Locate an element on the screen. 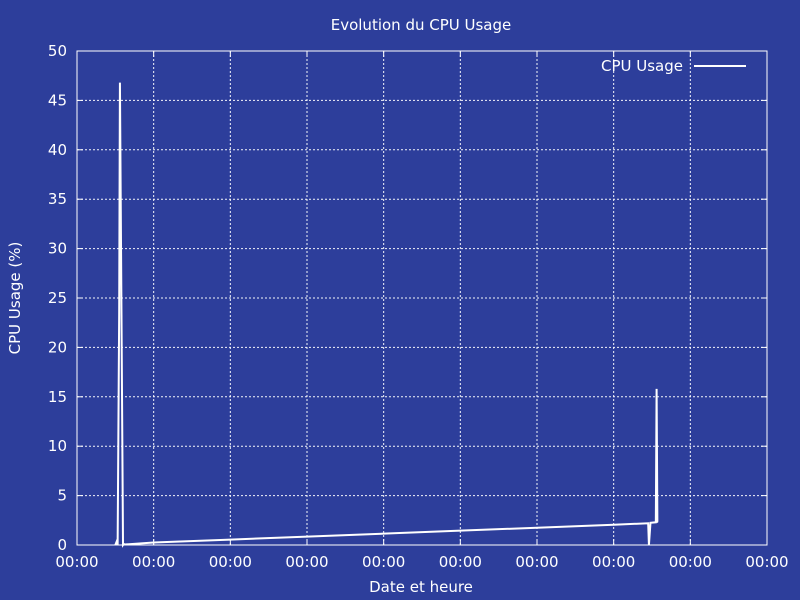 The height and width of the screenshot is (600, 800). legend: CPU Usage is located at coordinates (673, 66).